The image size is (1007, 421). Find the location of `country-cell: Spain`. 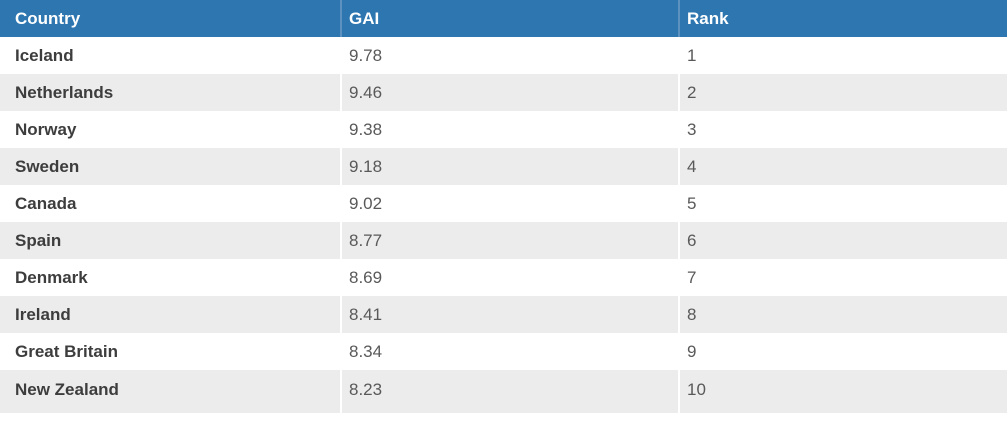

country-cell: Spain is located at coordinates (170, 240).